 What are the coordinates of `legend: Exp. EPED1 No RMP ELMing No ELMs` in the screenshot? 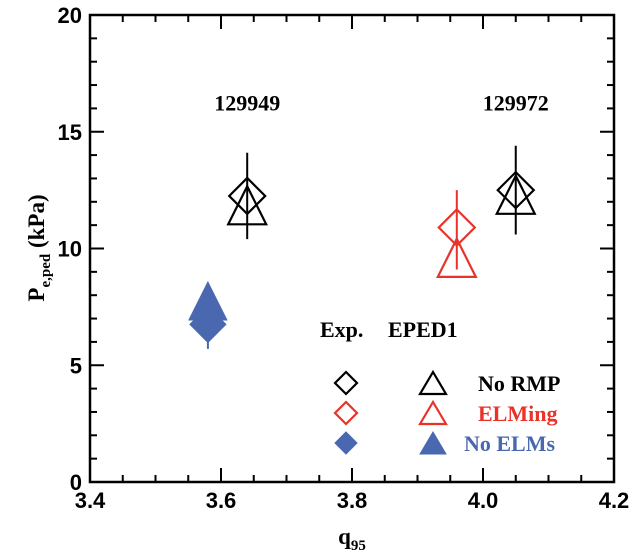 It's located at (440, 386).